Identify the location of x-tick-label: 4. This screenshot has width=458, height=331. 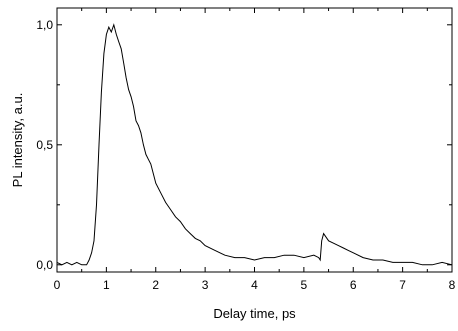
(254, 285).